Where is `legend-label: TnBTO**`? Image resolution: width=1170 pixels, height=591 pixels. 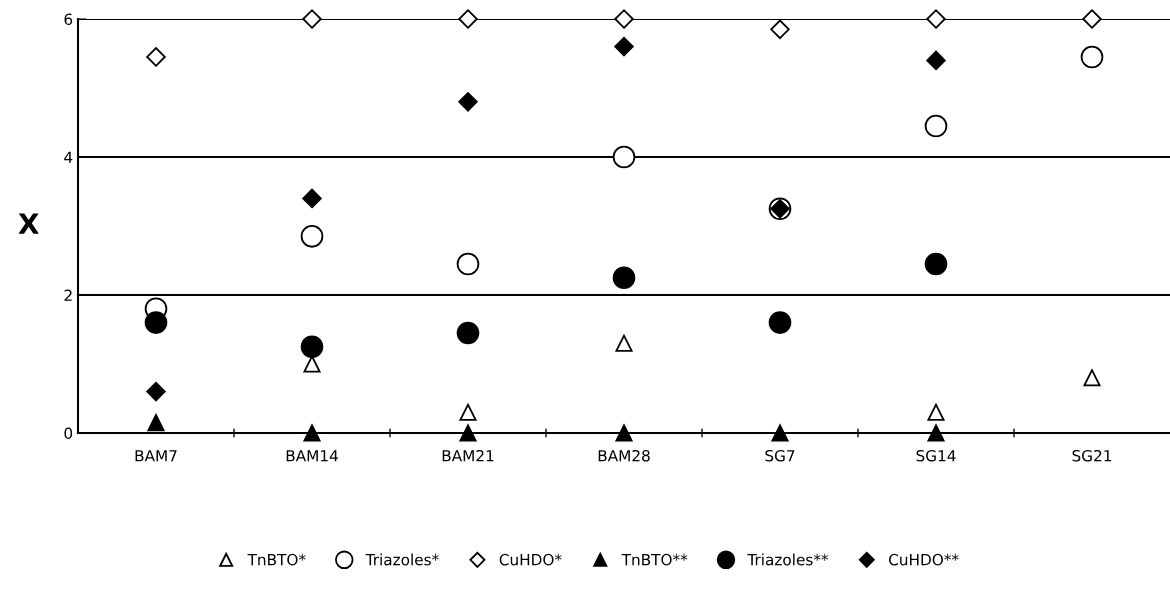
legend-label: TnBTO** is located at coordinates (654, 559).